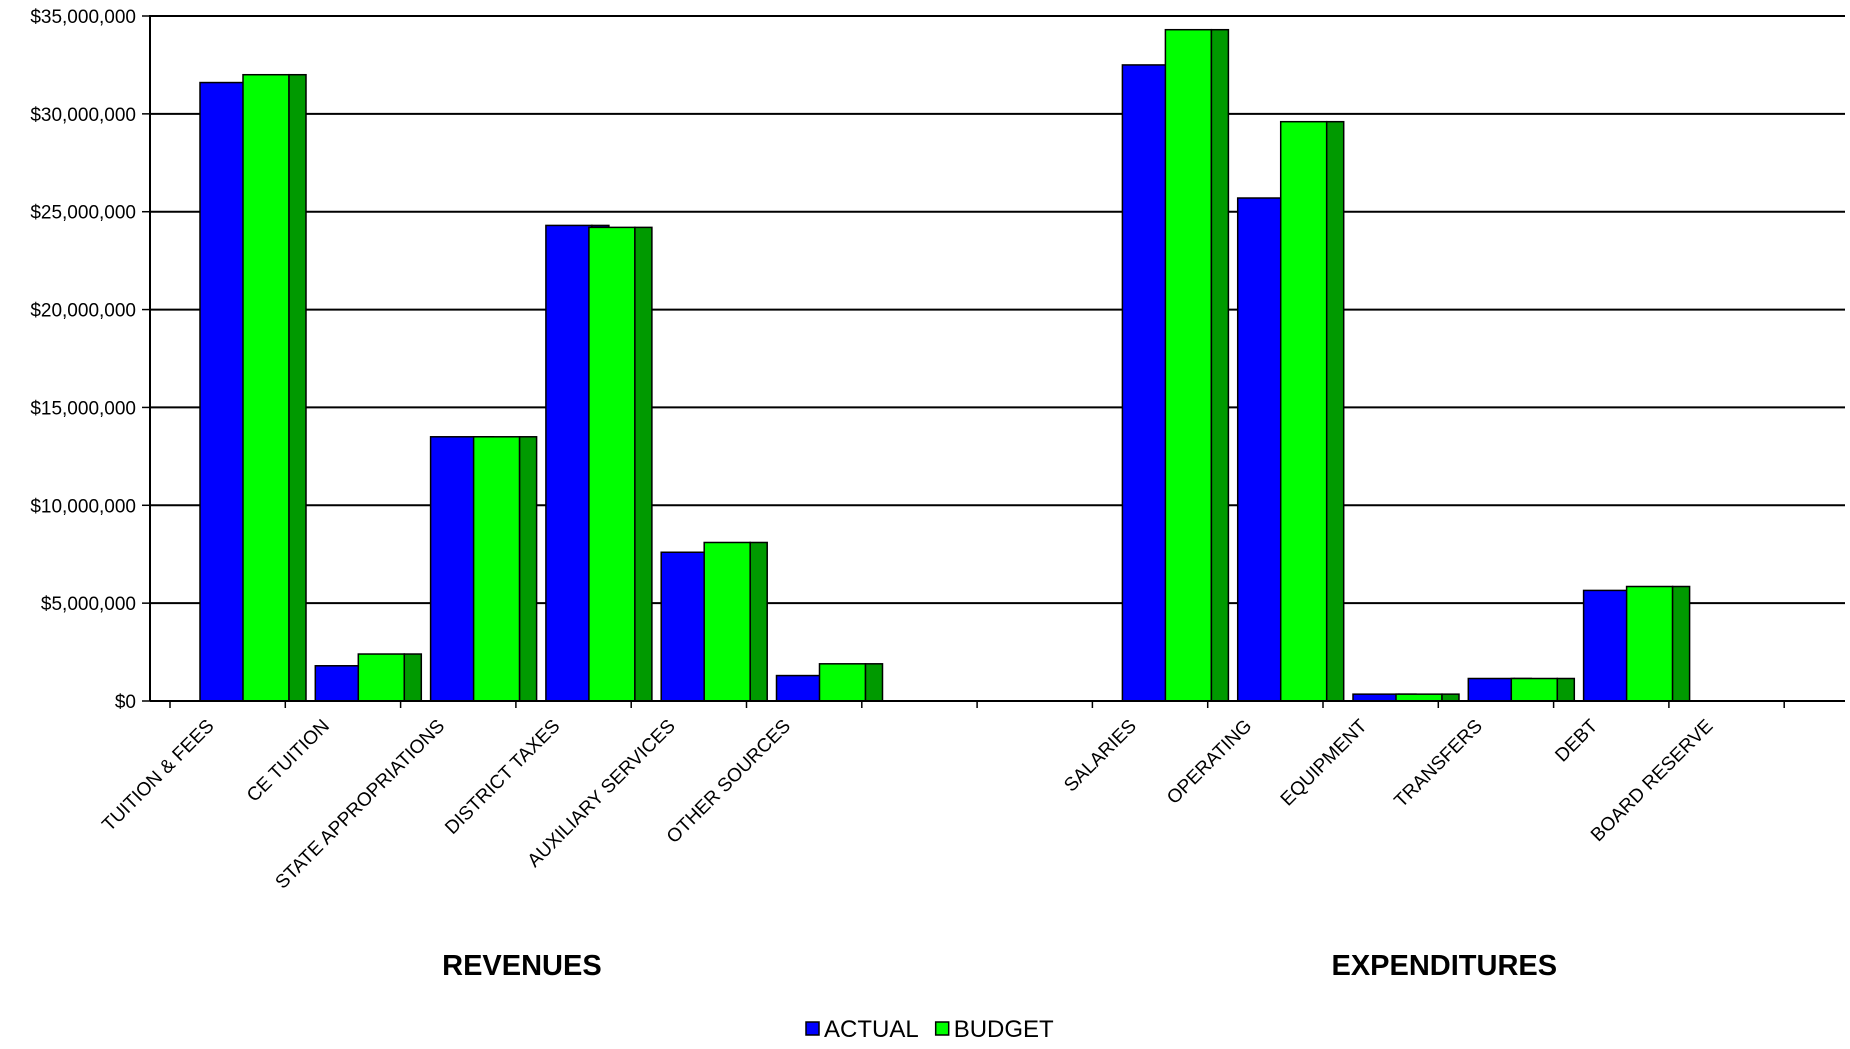  Describe the element at coordinates (83, 506) in the screenshot. I see `y-tick-label: $10,000,000` at that location.